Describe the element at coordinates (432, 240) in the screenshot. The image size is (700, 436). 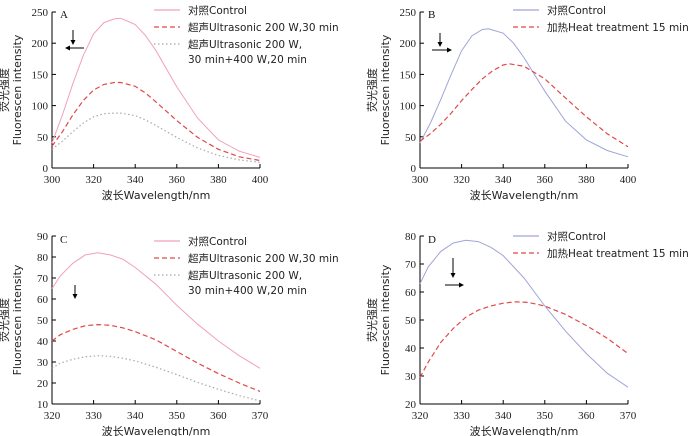
I see `panel-label: D` at that location.